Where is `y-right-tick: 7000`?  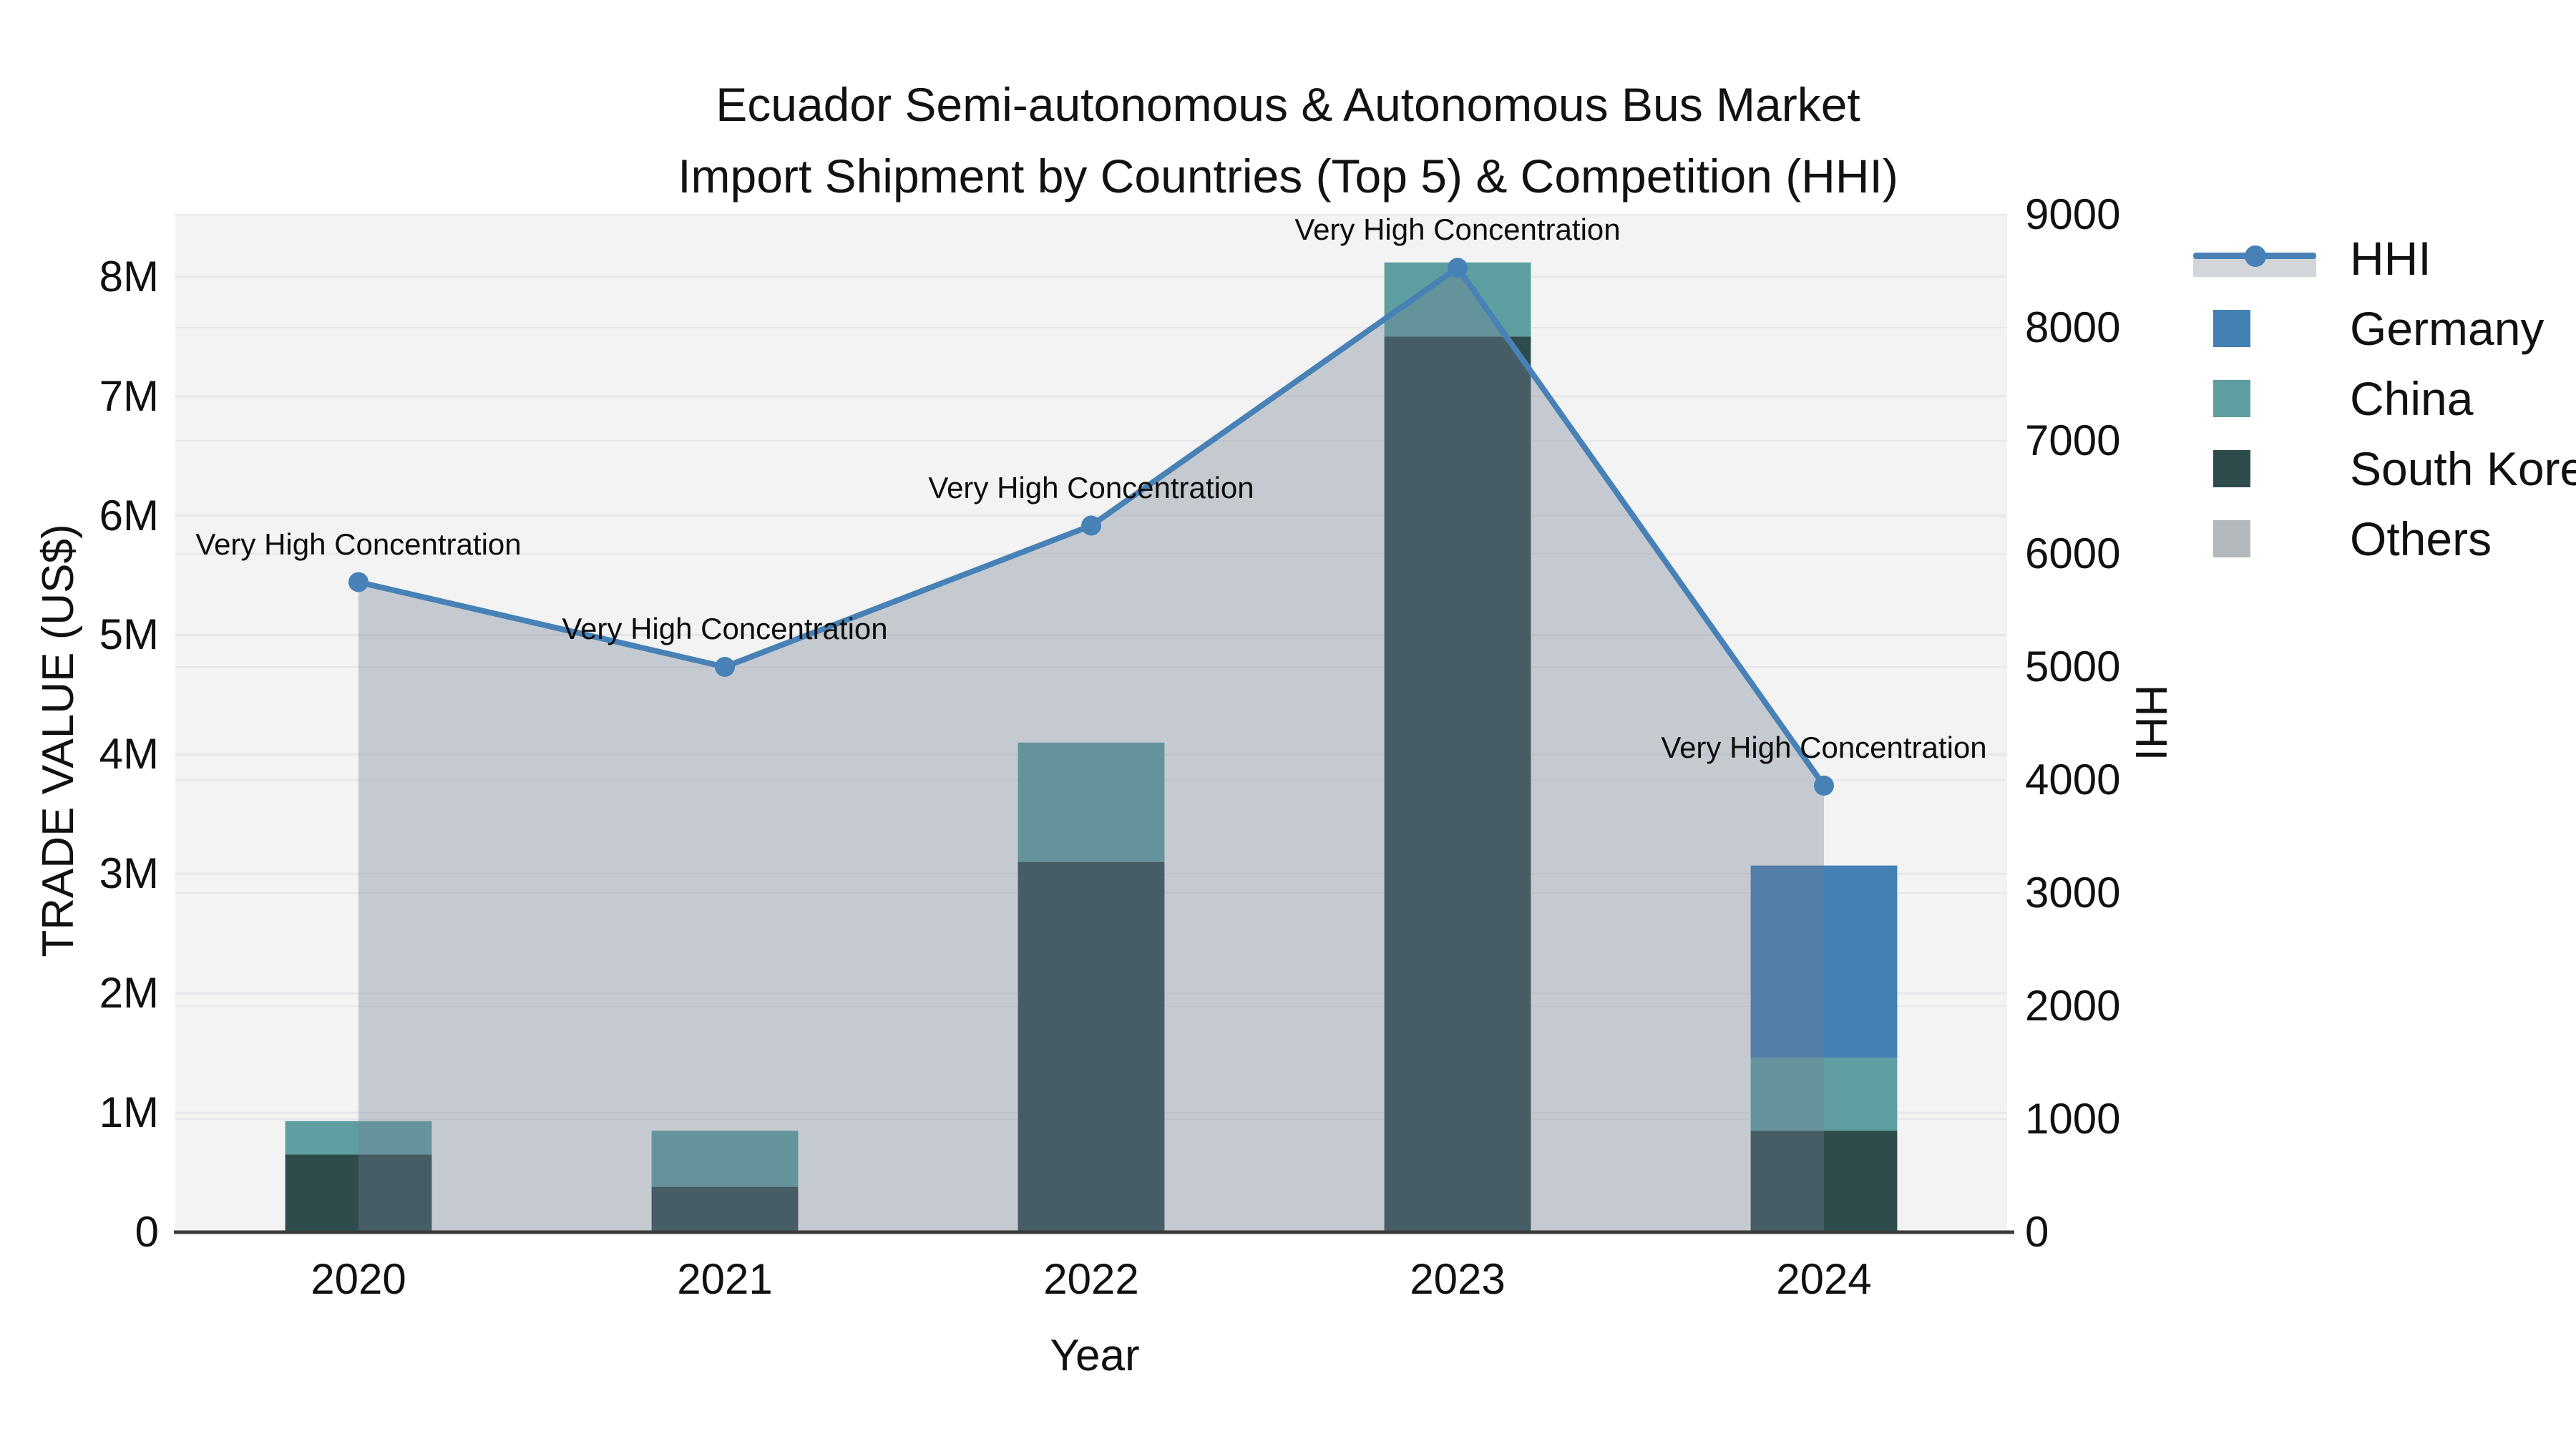
y-right-tick: 7000 is located at coordinates (2073, 440).